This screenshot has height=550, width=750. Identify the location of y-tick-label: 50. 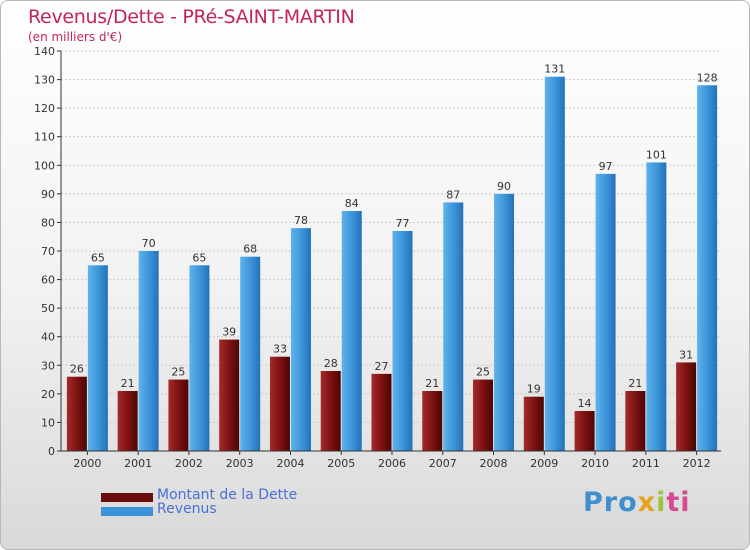
(48, 308).